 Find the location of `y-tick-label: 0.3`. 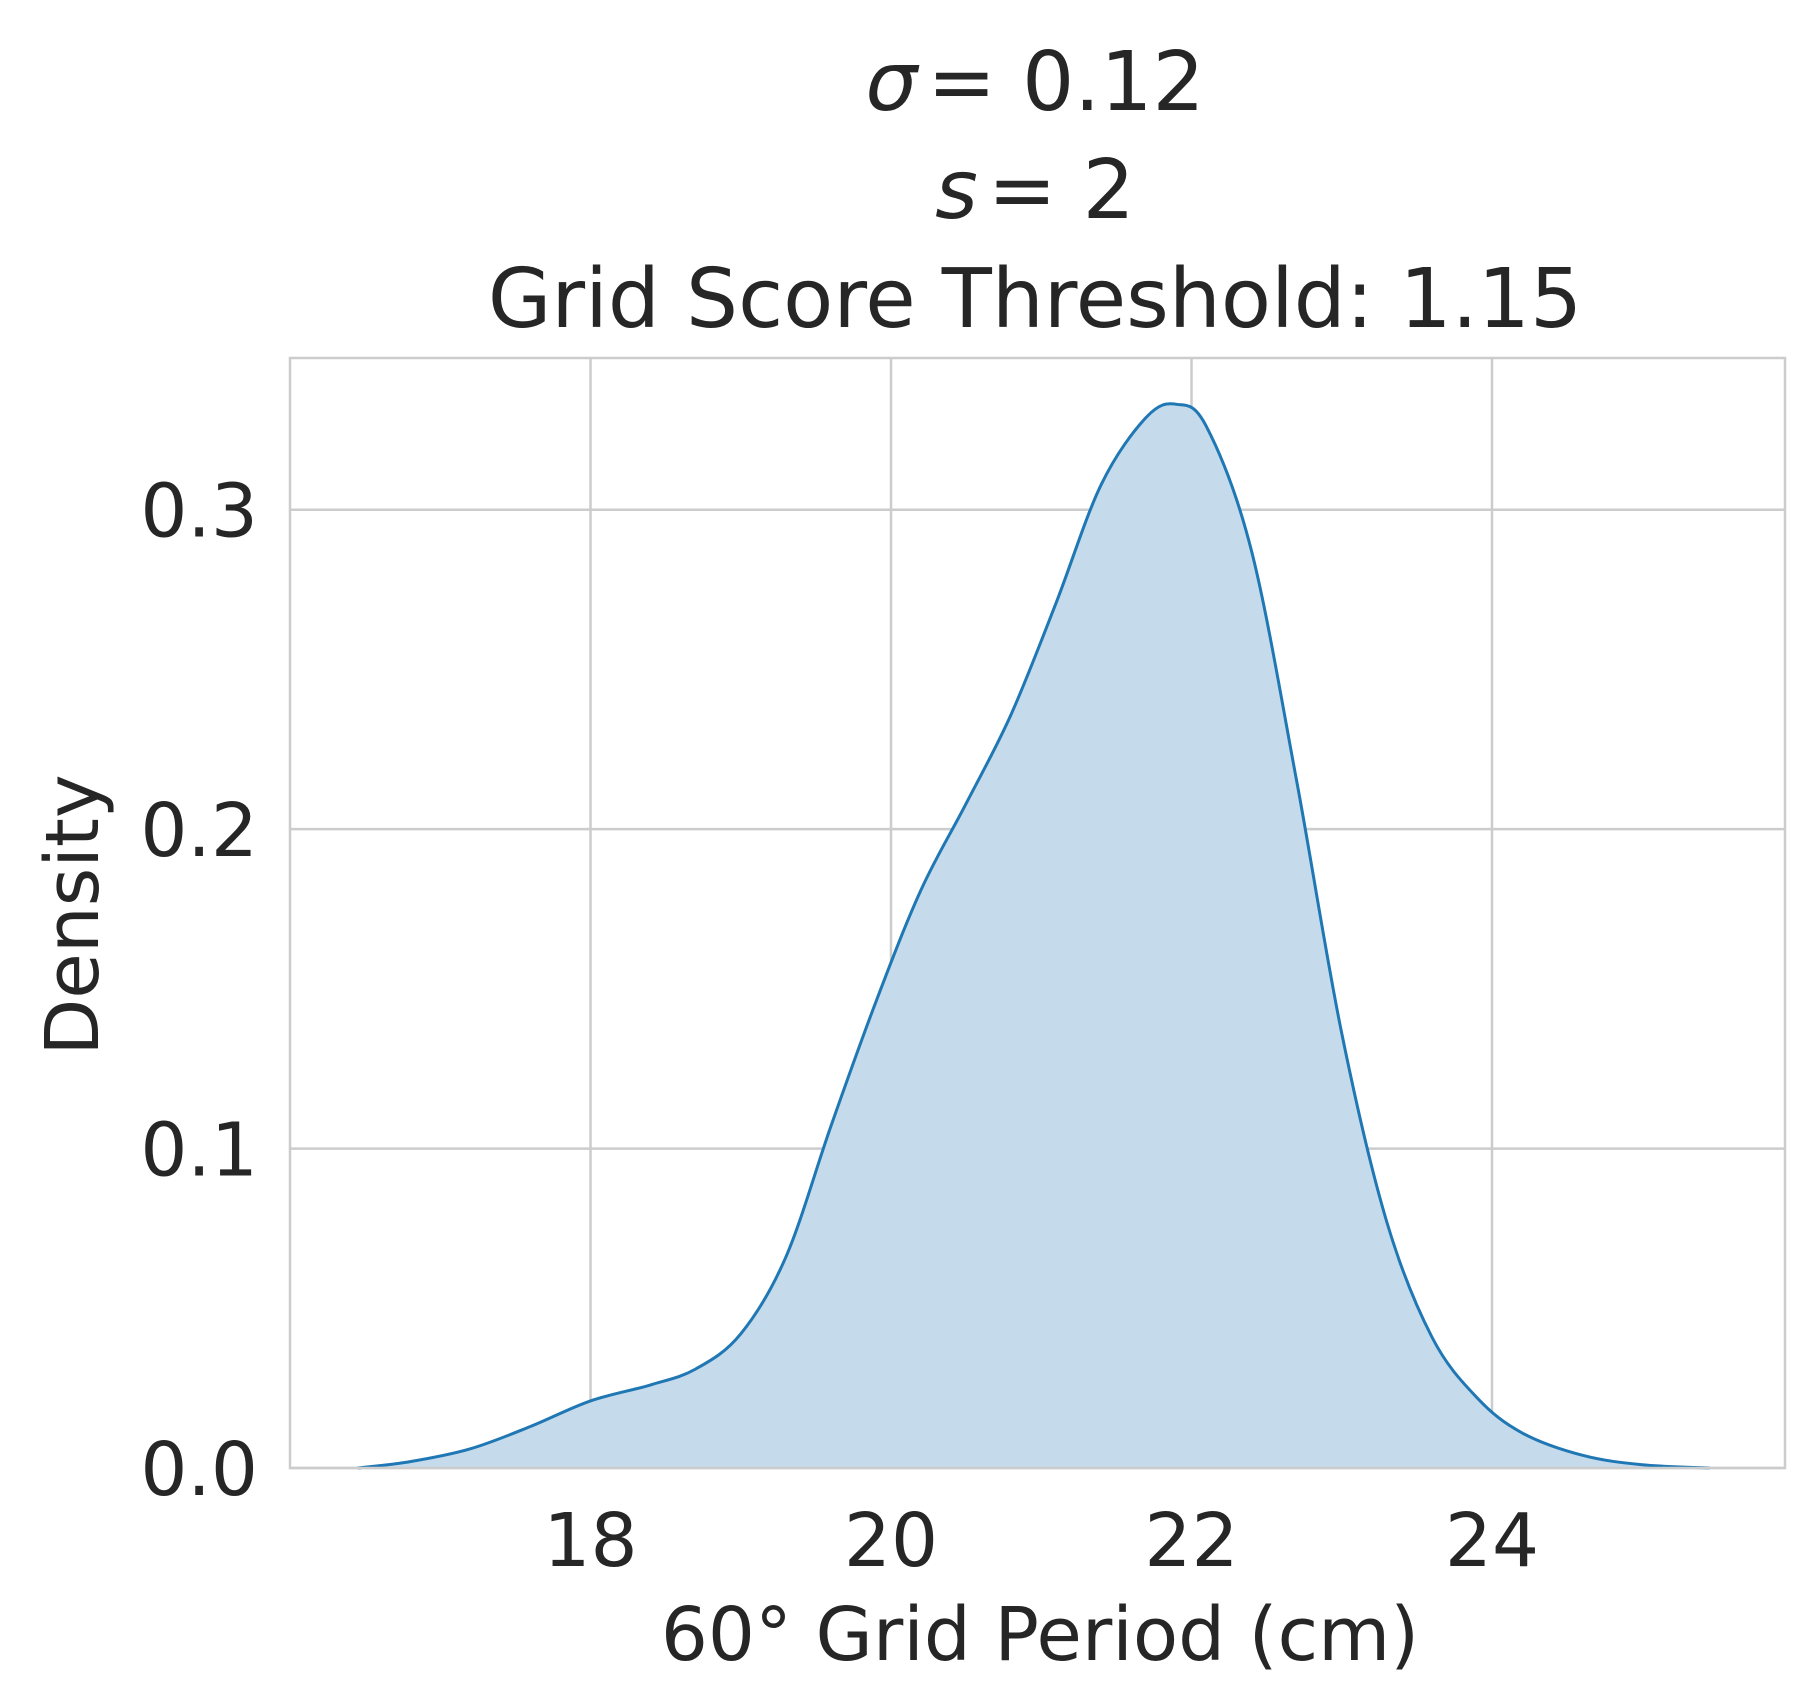

y-tick-label: 0.3 is located at coordinates (199, 512).